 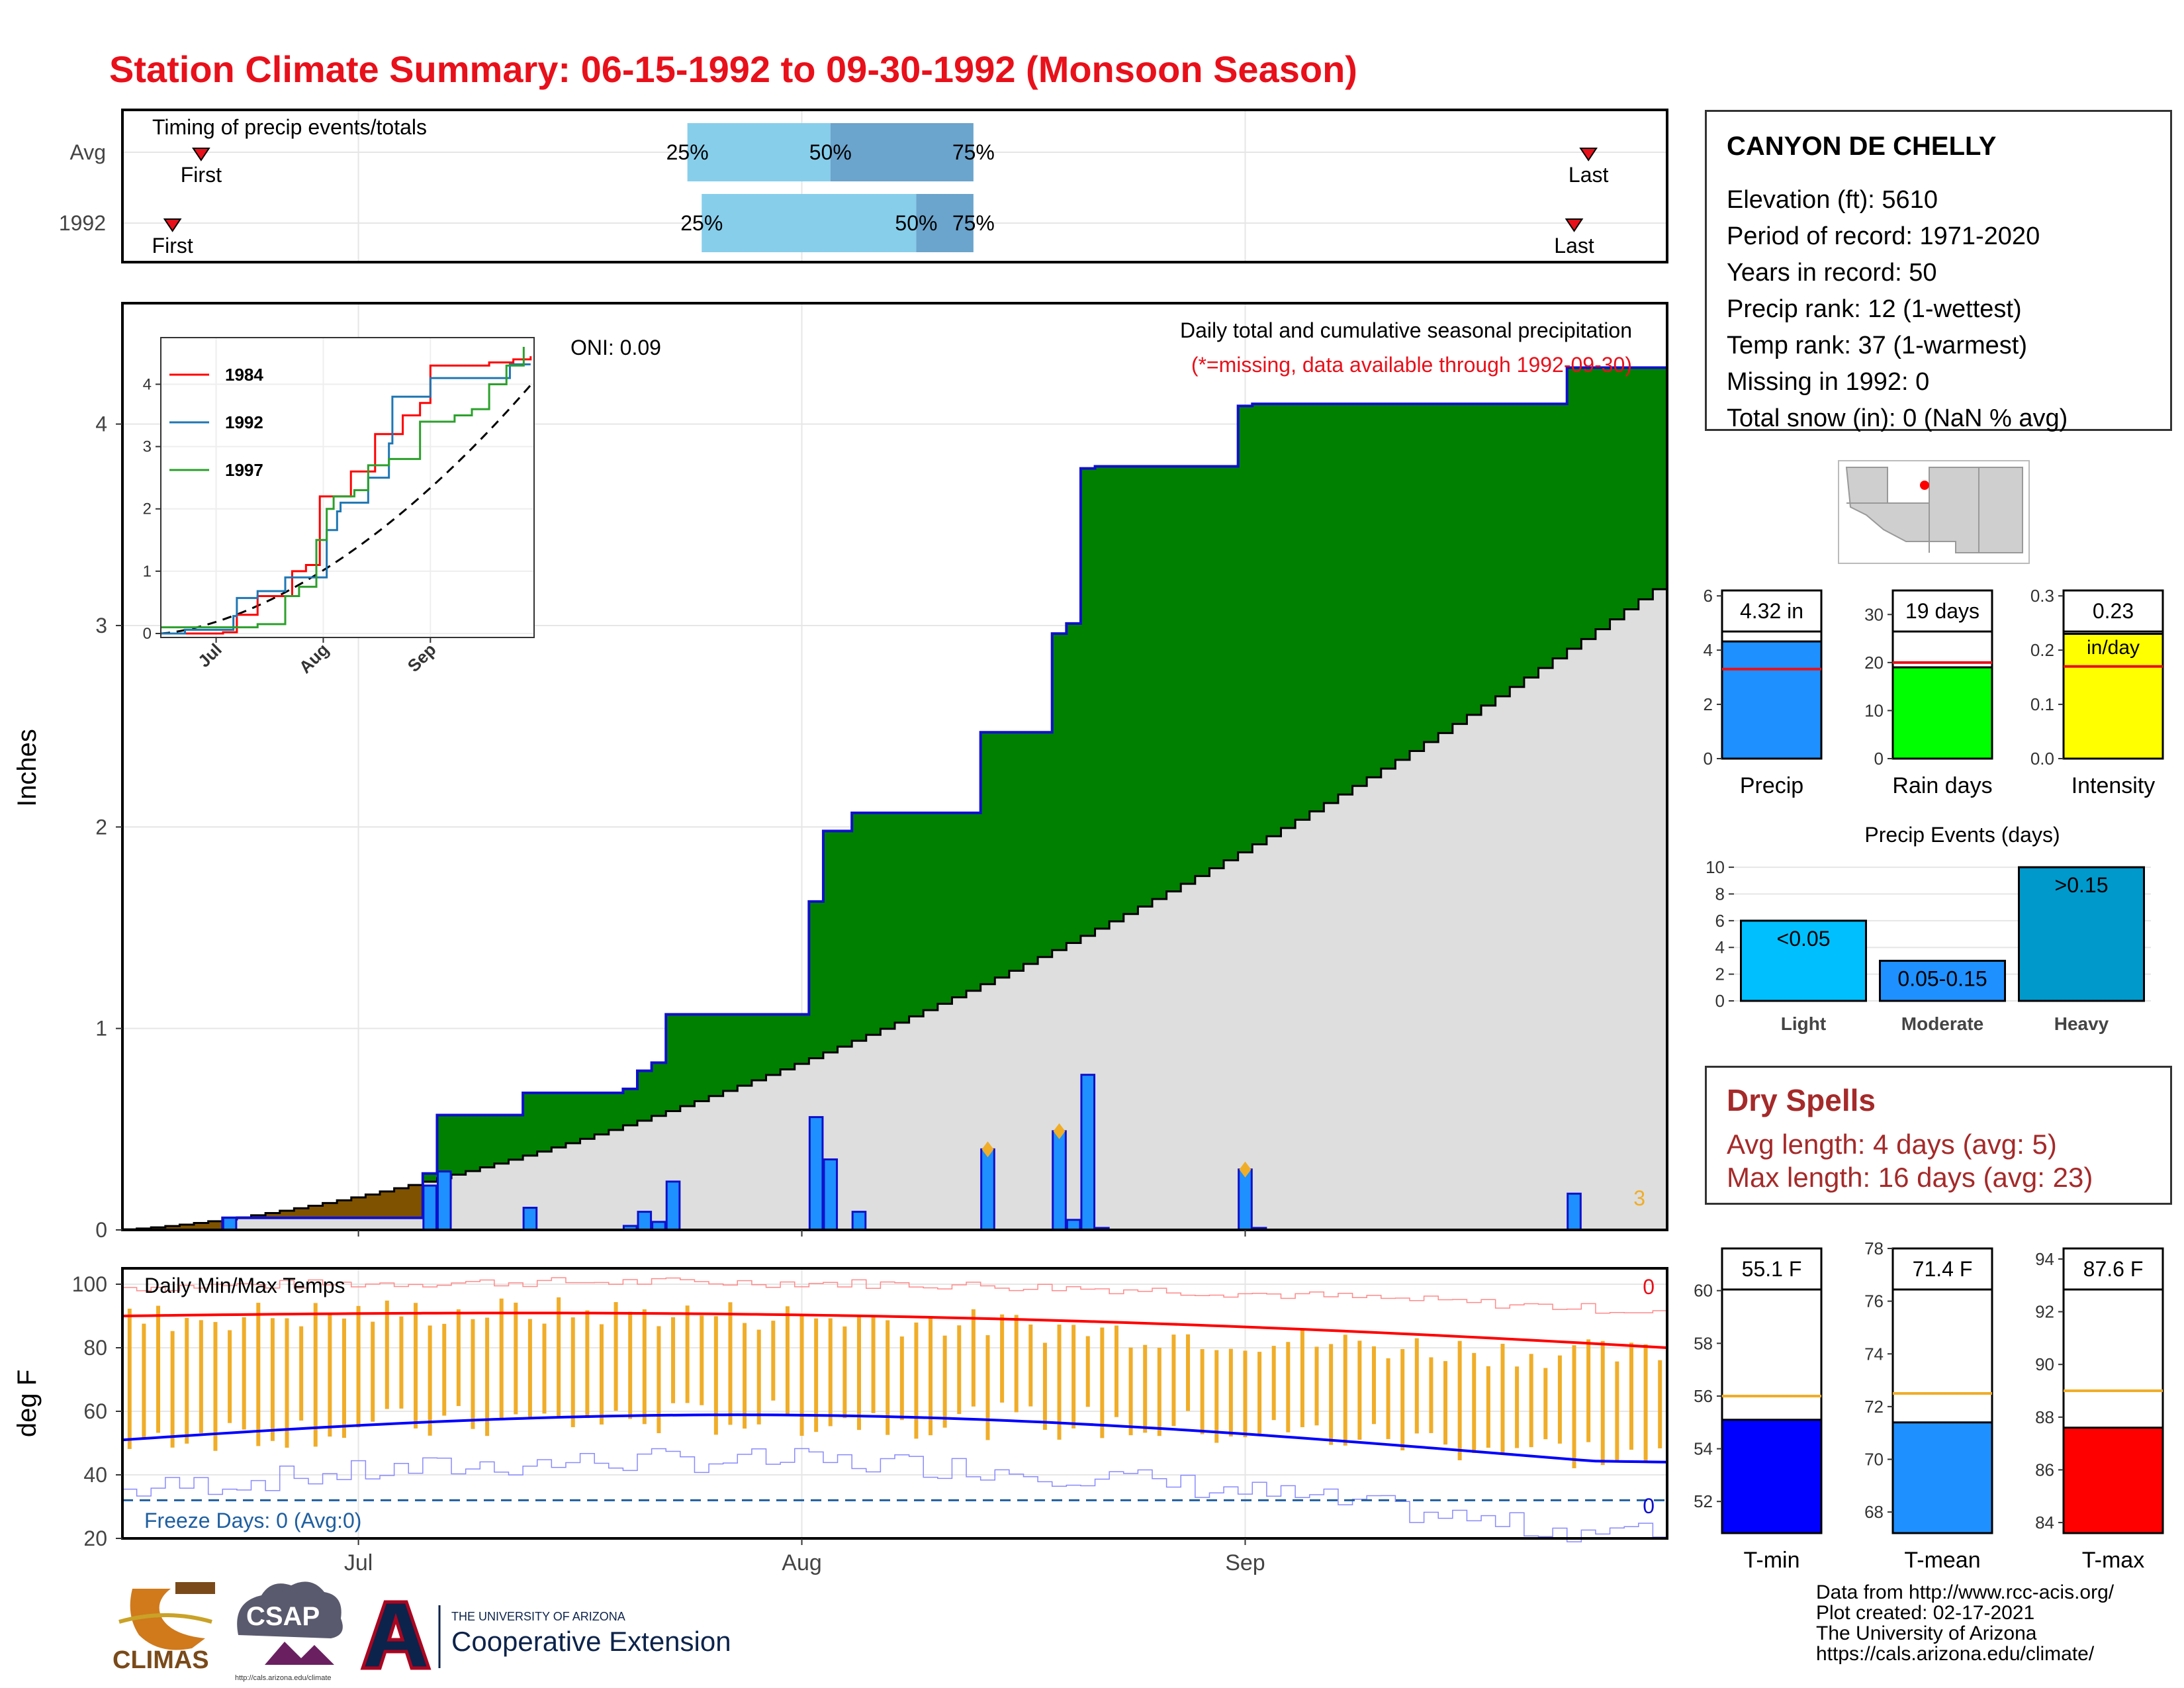 What do you see at coordinates (147, 447) in the screenshot?
I see `inset-ytick-label: 3` at bounding box center [147, 447].